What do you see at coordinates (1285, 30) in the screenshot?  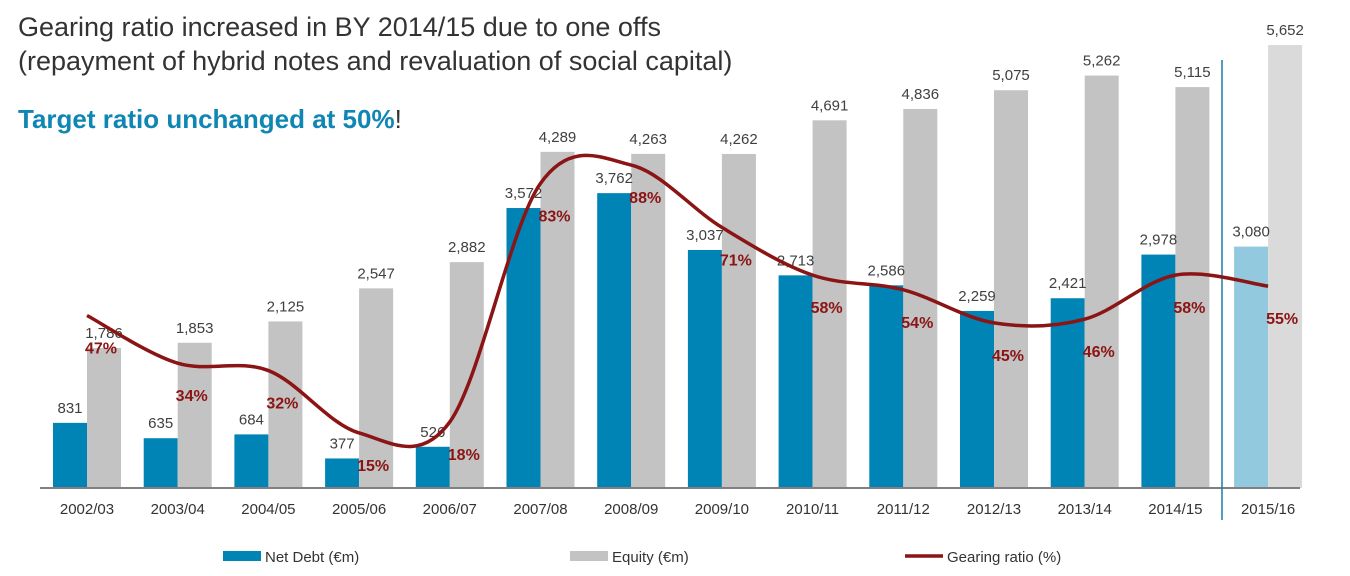 I see `equity-value-label: 5,652` at bounding box center [1285, 30].